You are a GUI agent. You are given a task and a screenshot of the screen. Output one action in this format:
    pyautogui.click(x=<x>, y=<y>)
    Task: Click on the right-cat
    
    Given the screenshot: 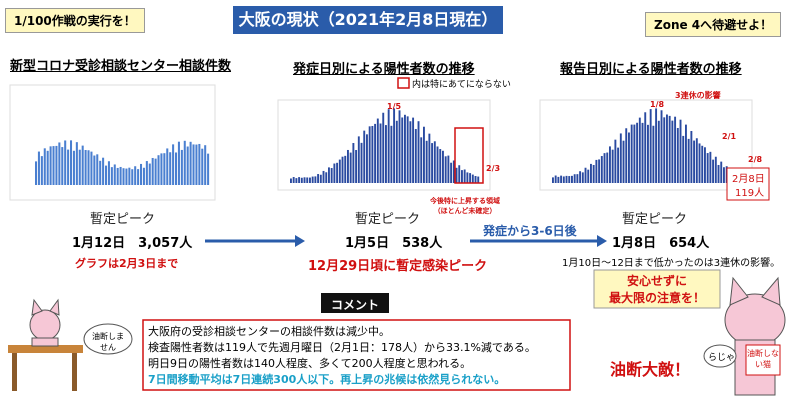 What is the action you would take?
    pyautogui.click(x=744, y=336)
    